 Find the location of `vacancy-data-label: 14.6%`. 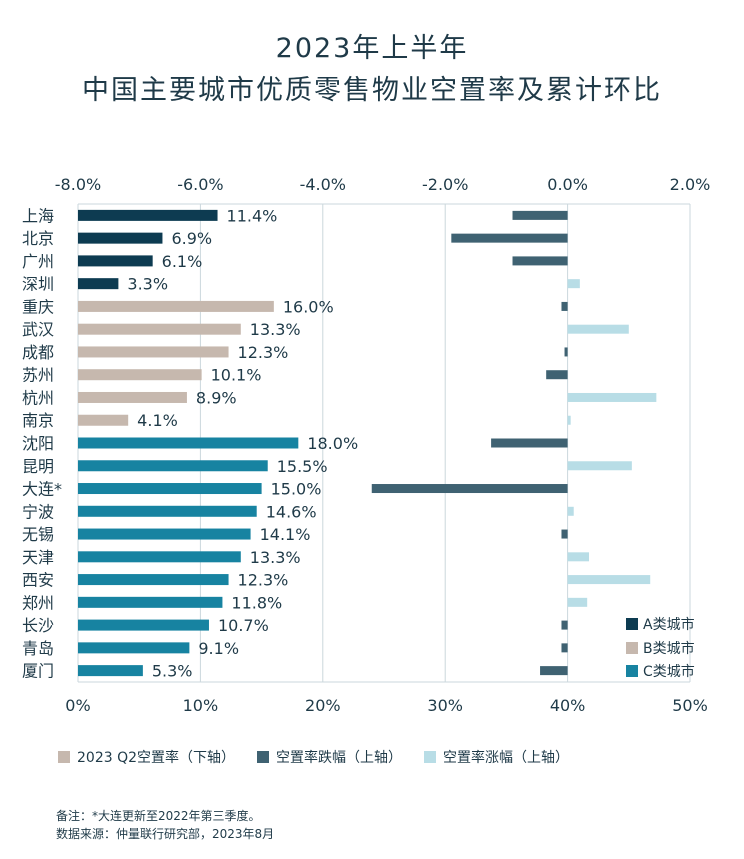

vacancy-data-label: 14.6% is located at coordinates (291, 511).